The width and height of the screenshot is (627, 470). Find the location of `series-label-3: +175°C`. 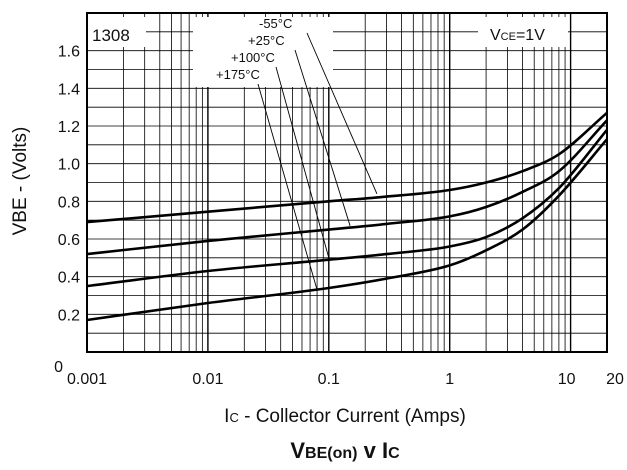

series-label-3: +175°C is located at coordinates (238, 74).